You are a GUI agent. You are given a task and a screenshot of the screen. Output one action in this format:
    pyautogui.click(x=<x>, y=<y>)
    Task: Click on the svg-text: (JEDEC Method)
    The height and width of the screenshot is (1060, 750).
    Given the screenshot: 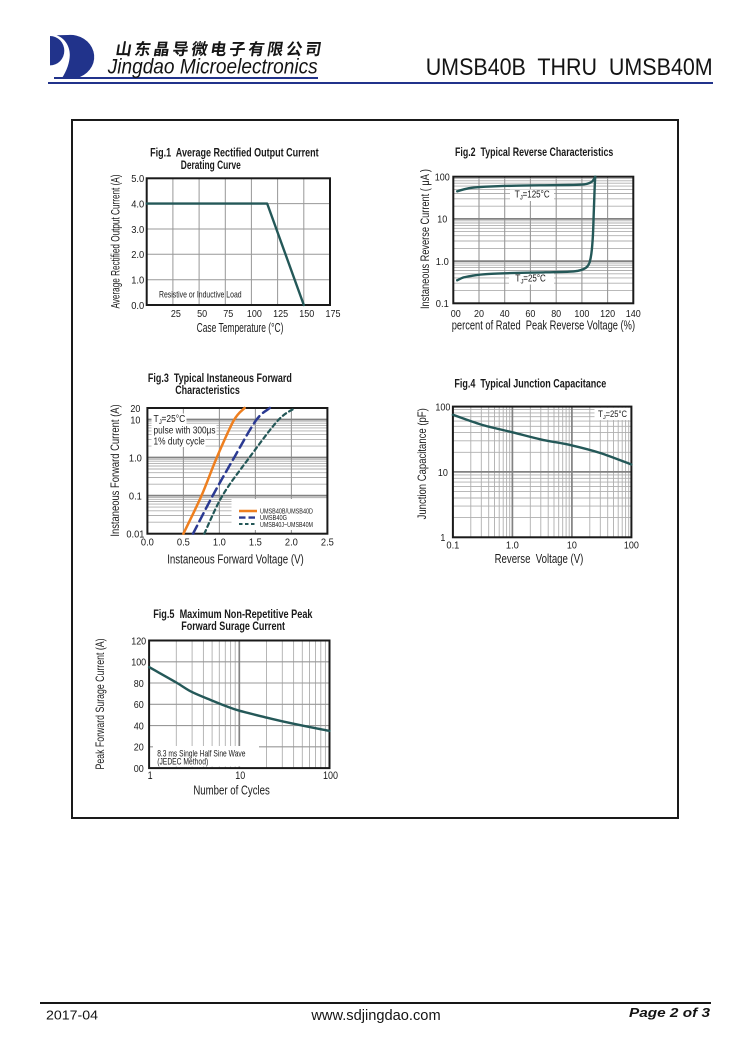 What is the action you would take?
    pyautogui.click(x=182, y=761)
    